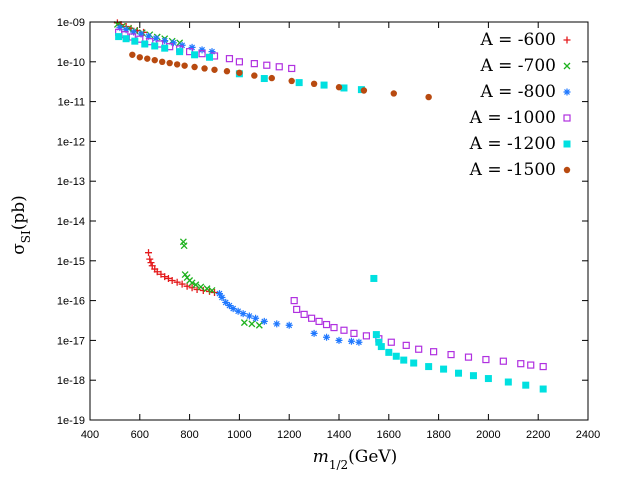  I want to click on x-tick-label: 1600, so click(389, 435).